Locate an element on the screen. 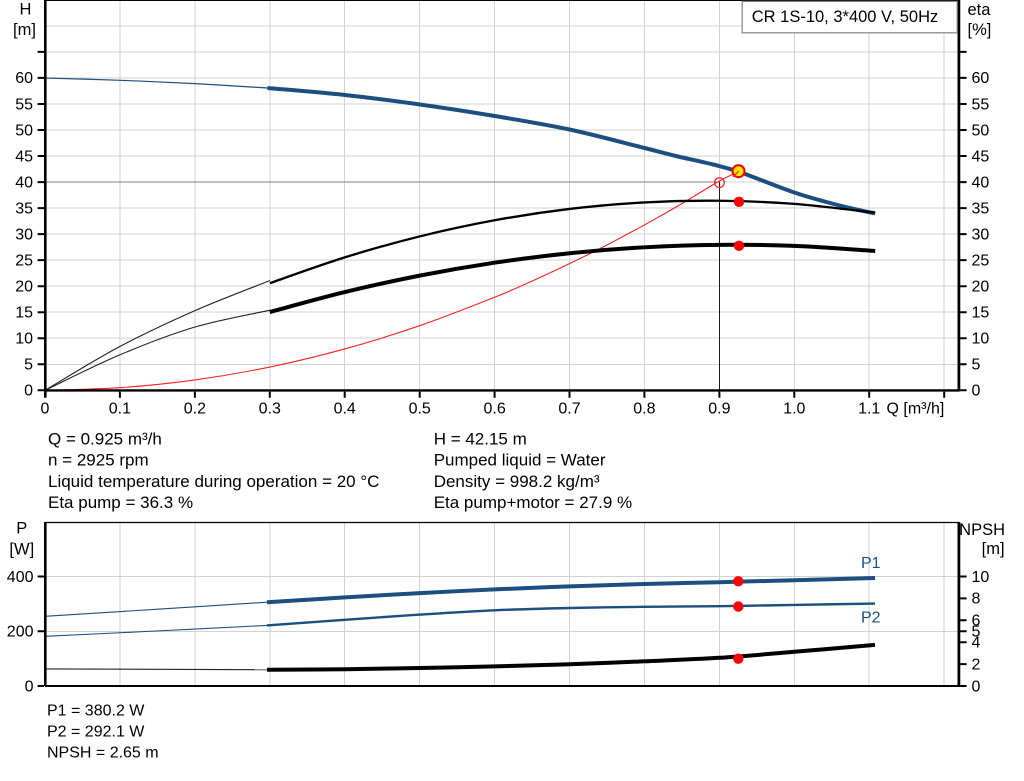 The width and height of the screenshot is (1024, 781). svg-text: 400 is located at coordinates (20, 577).